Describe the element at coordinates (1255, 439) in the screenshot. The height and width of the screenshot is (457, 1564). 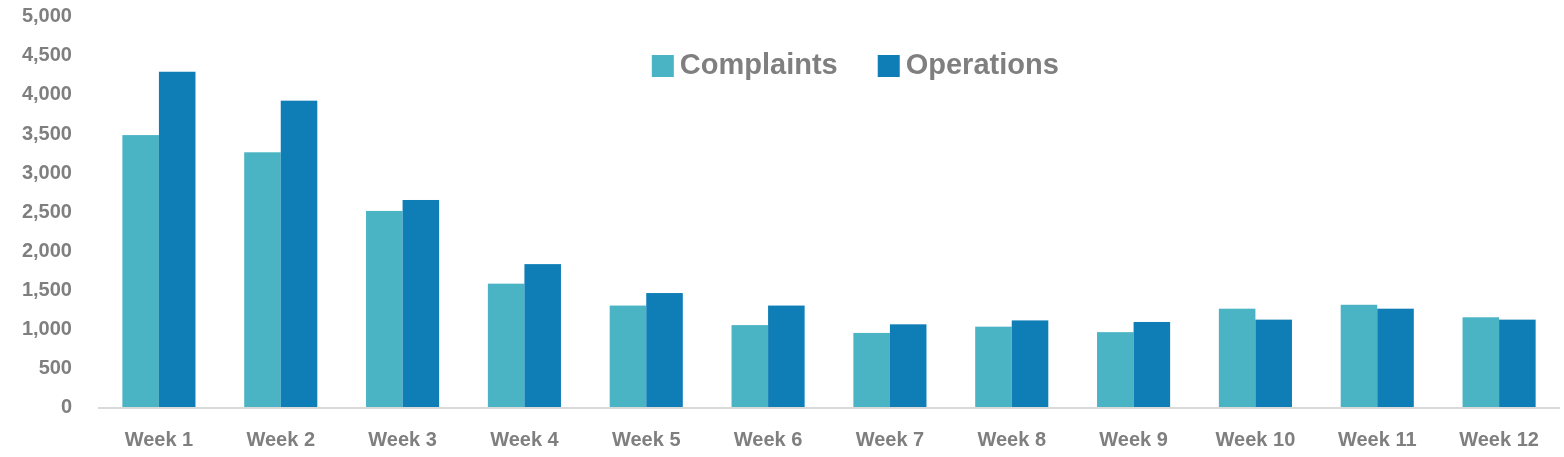
I see `x-tick-label: Week 10` at that location.